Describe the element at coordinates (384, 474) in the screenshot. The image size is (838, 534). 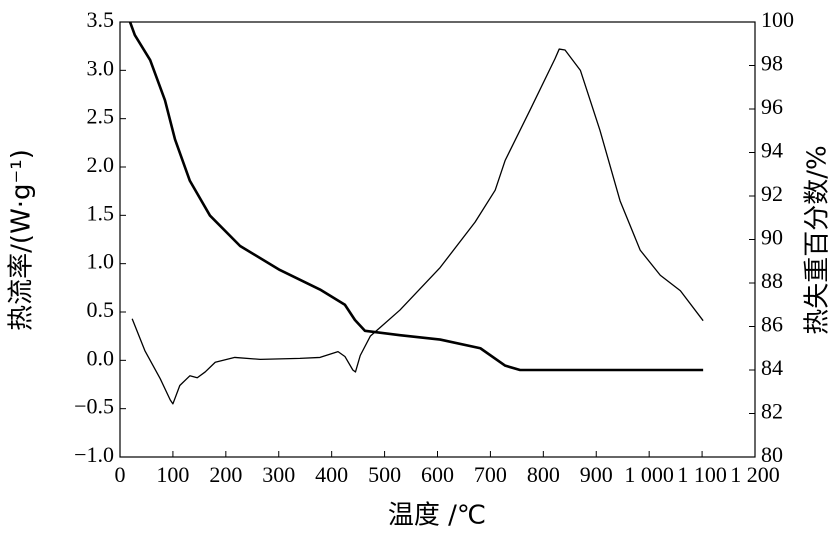
I see `x-tick-label: 500` at that location.